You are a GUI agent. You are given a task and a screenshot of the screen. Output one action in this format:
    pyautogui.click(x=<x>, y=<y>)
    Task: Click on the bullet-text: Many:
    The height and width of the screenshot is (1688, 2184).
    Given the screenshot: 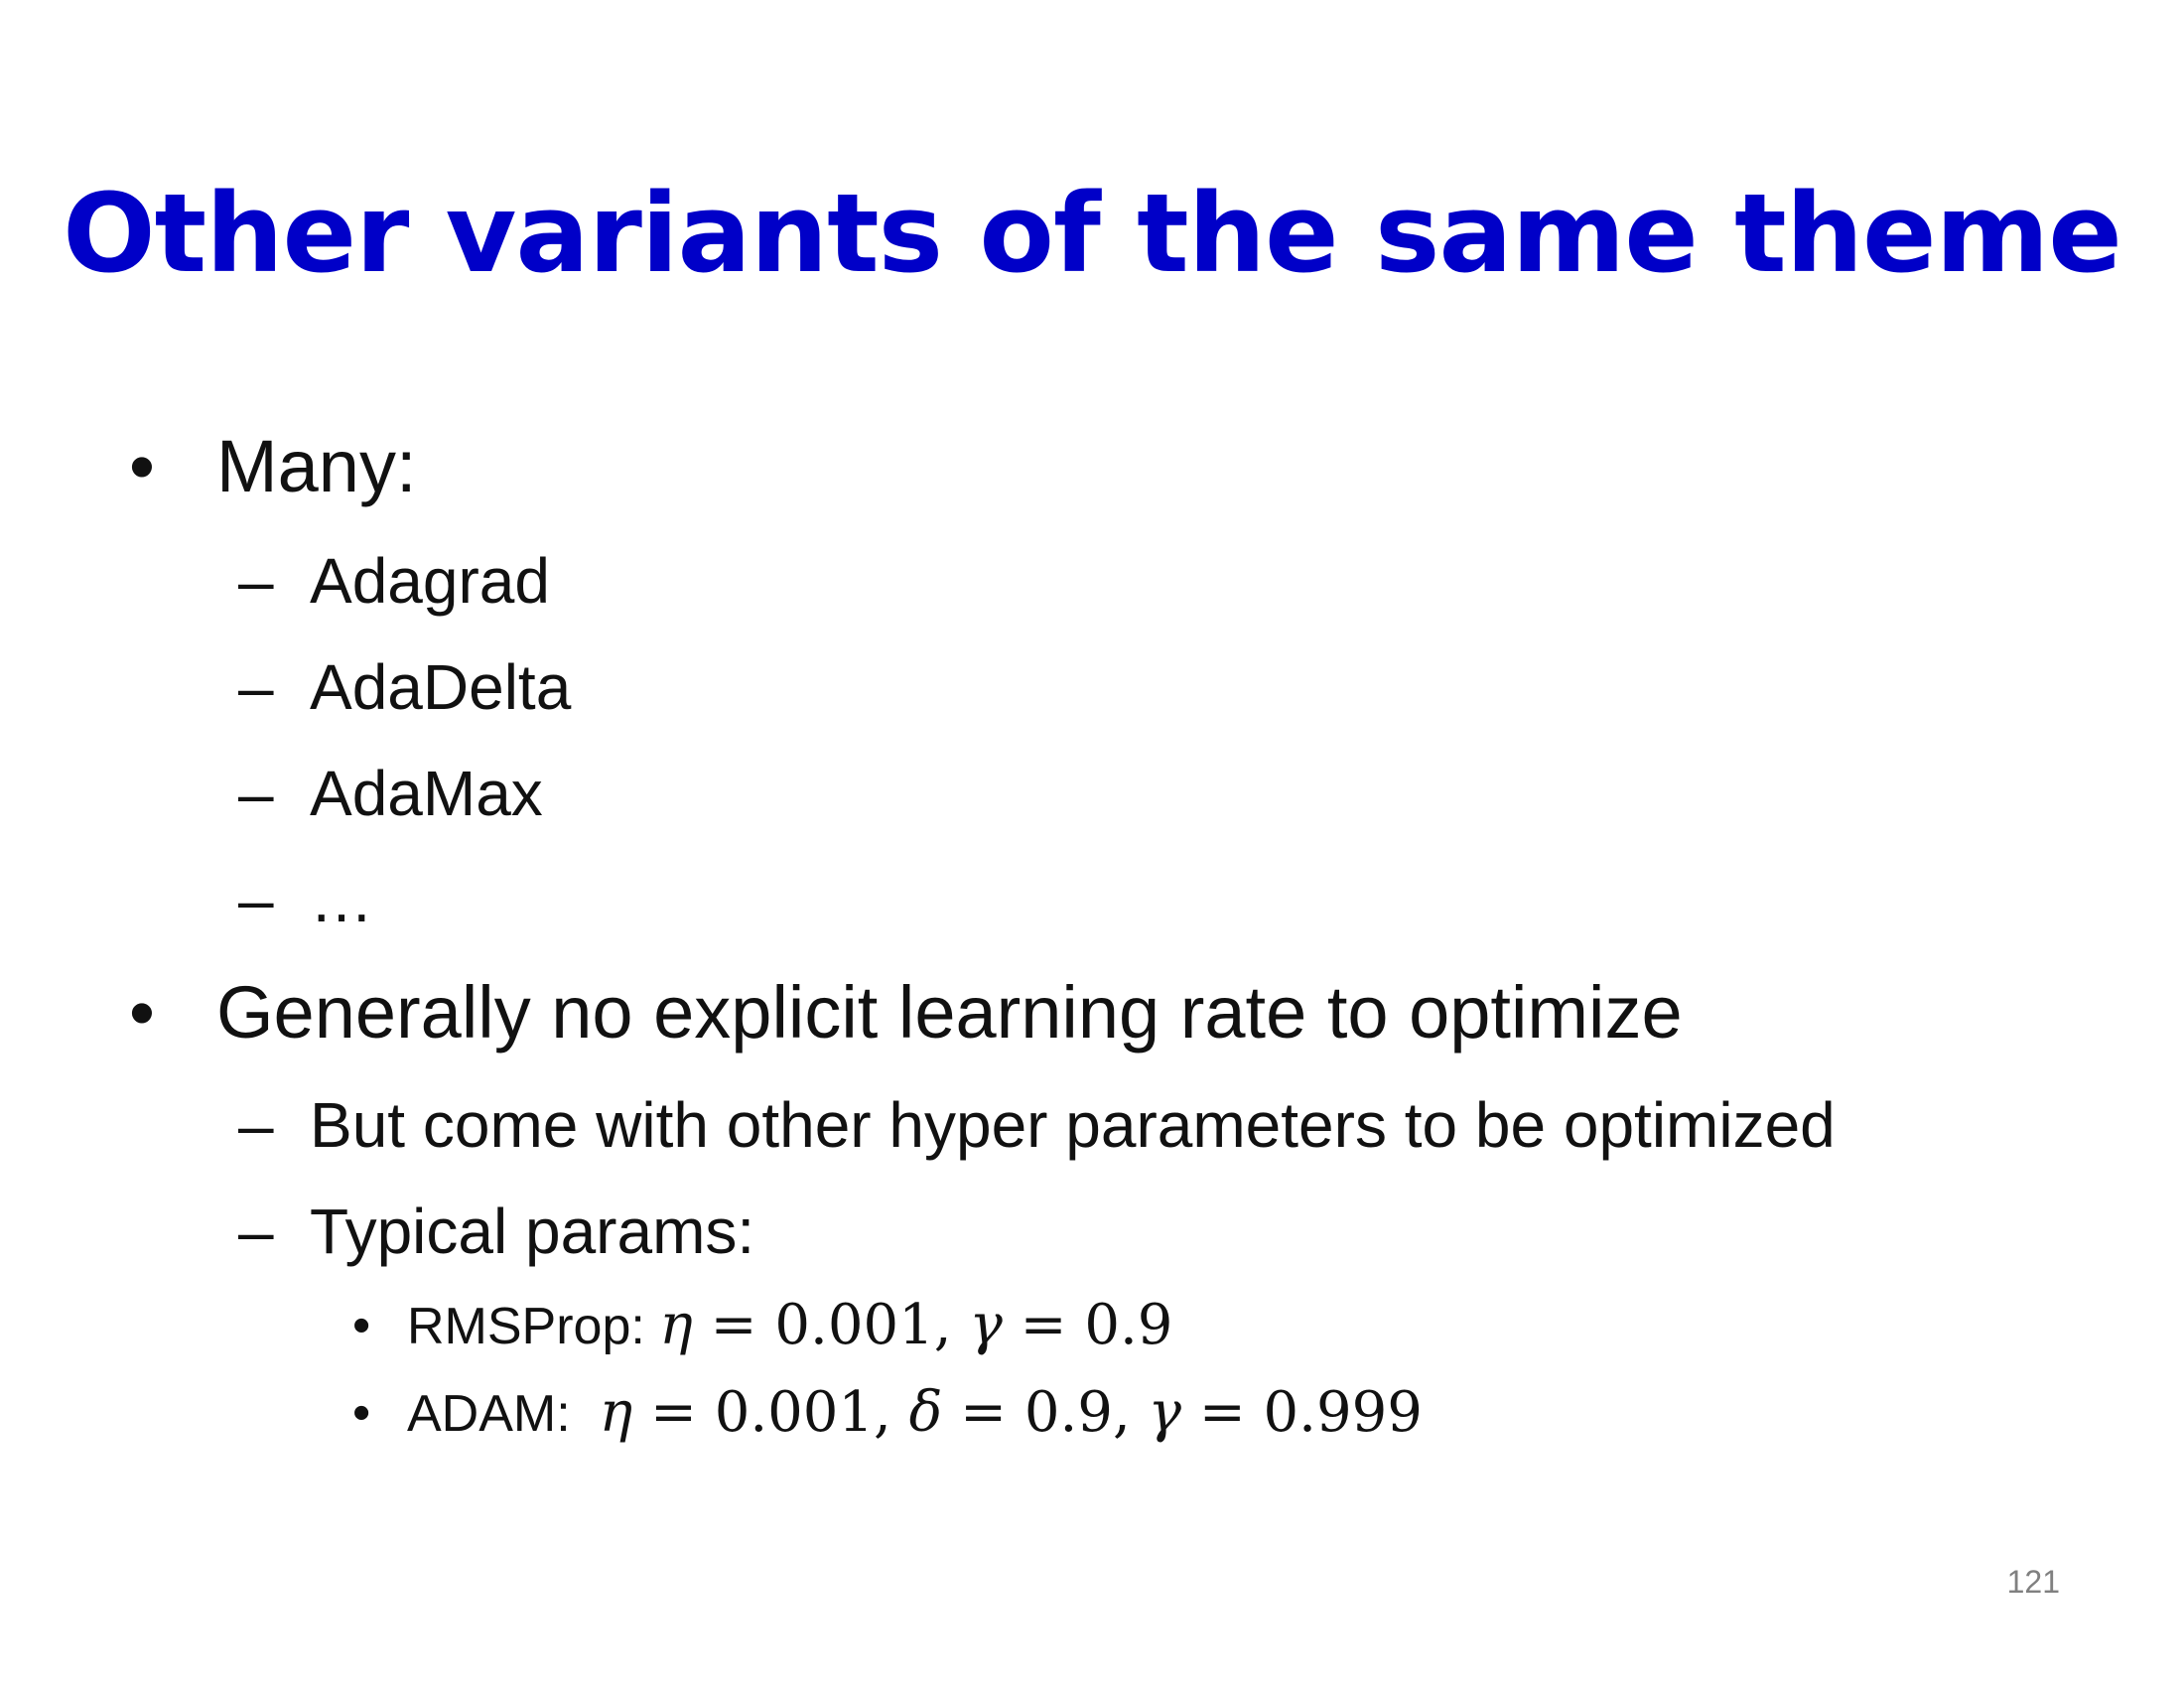 What is the action you would take?
    pyautogui.click(x=316, y=466)
    